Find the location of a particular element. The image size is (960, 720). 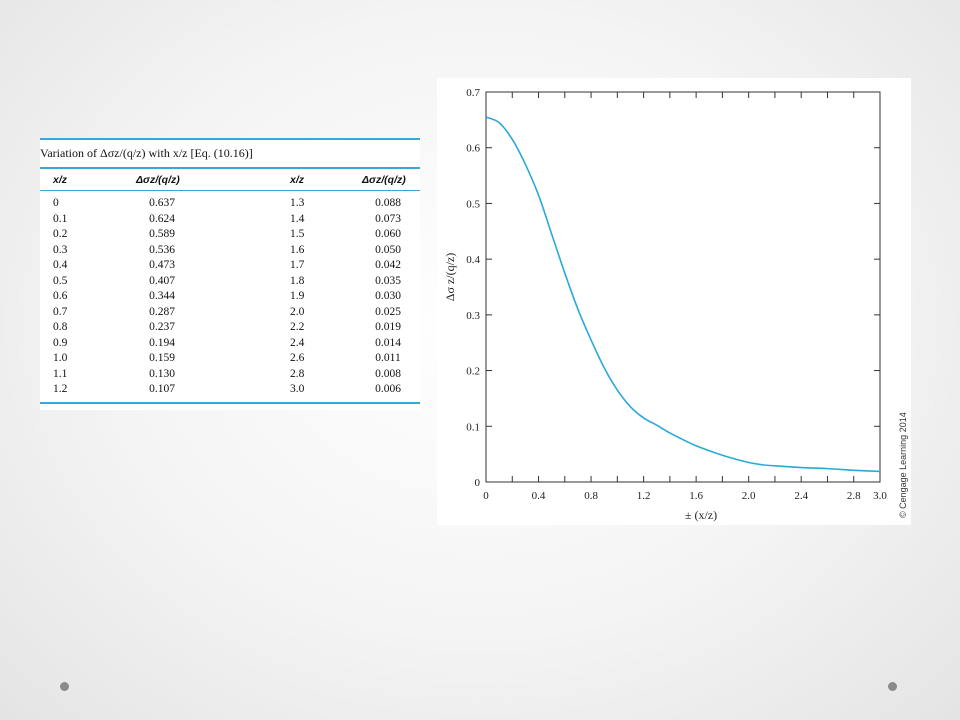

y-tick-label: 0.1 is located at coordinates (473, 427).